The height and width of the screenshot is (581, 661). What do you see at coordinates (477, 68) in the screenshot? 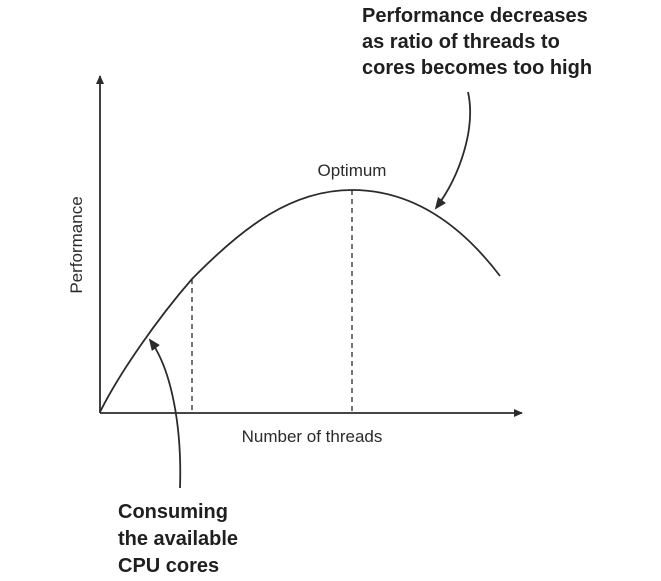
I see `callout-top-line-3: cores becomes too high` at bounding box center [477, 68].